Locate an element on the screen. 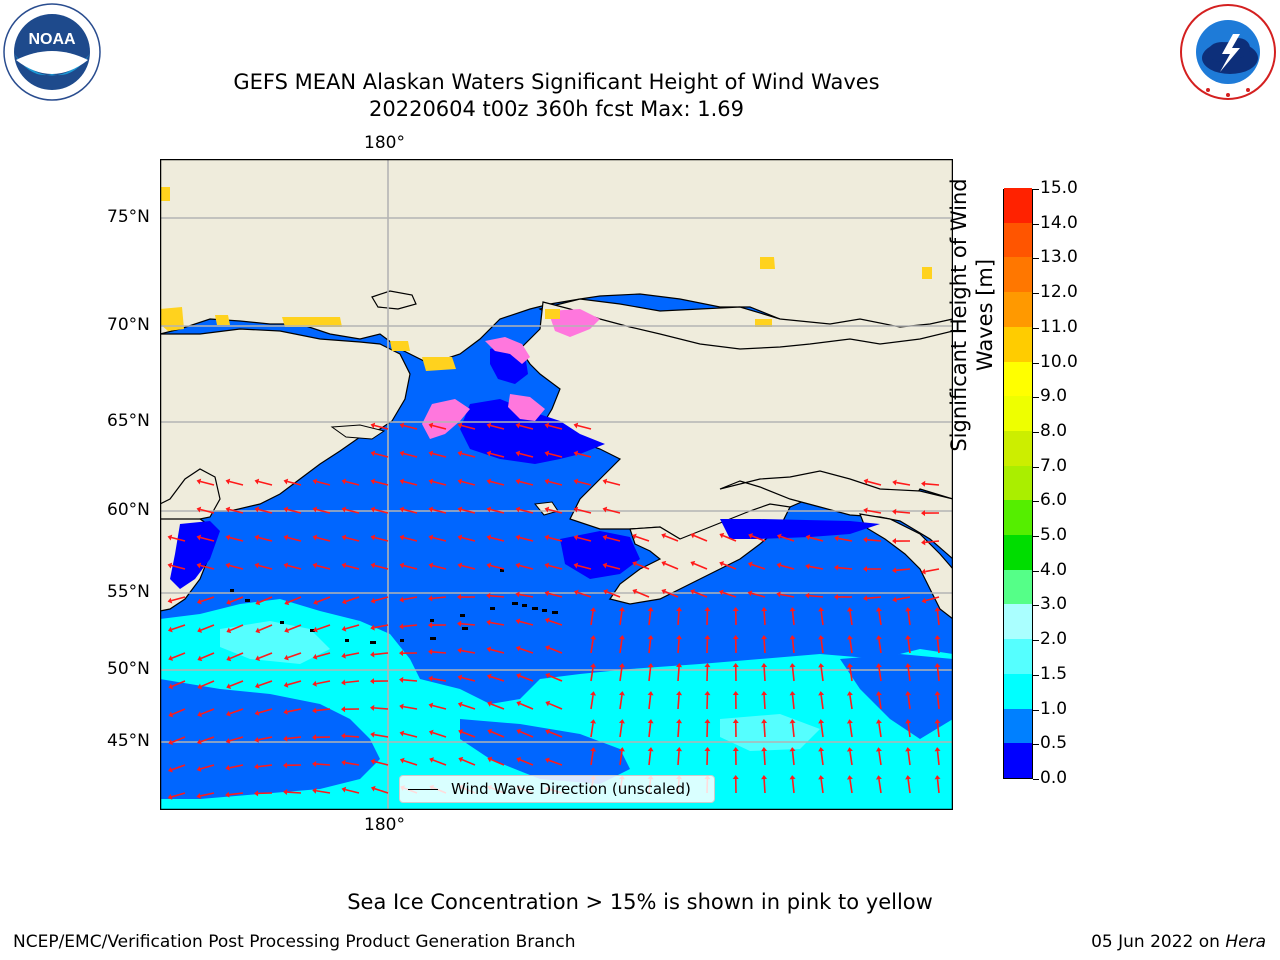  lat-label-55: 55°N is located at coordinates (128, 592).